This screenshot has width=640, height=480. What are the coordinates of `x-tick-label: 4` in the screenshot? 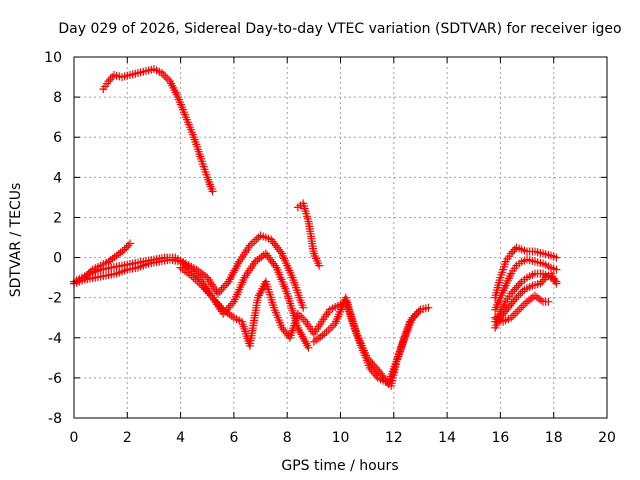 It's located at (180, 438).